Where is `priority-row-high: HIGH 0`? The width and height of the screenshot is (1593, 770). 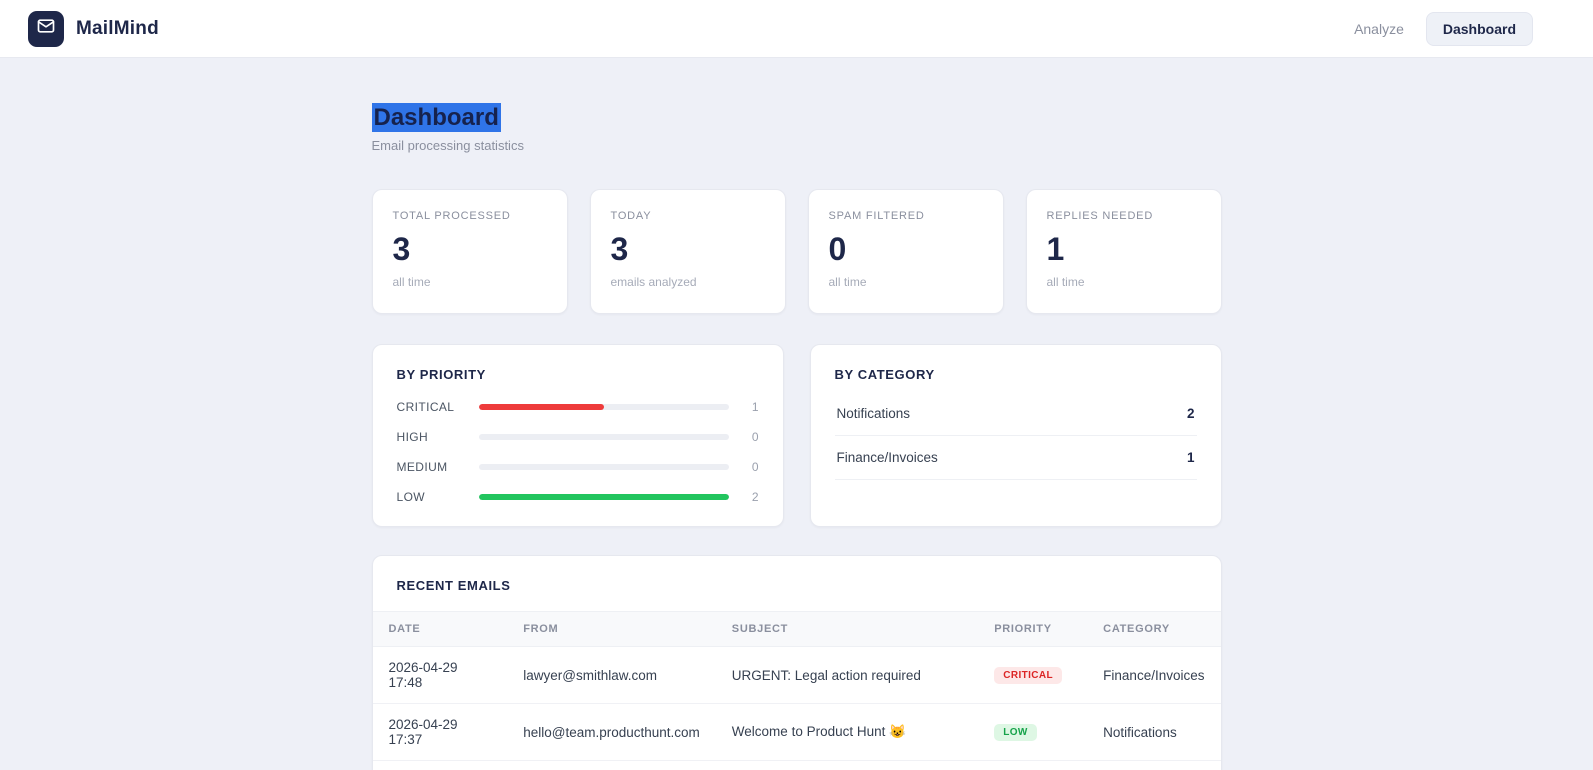
priority-row-high: HIGH 0 is located at coordinates (578, 437).